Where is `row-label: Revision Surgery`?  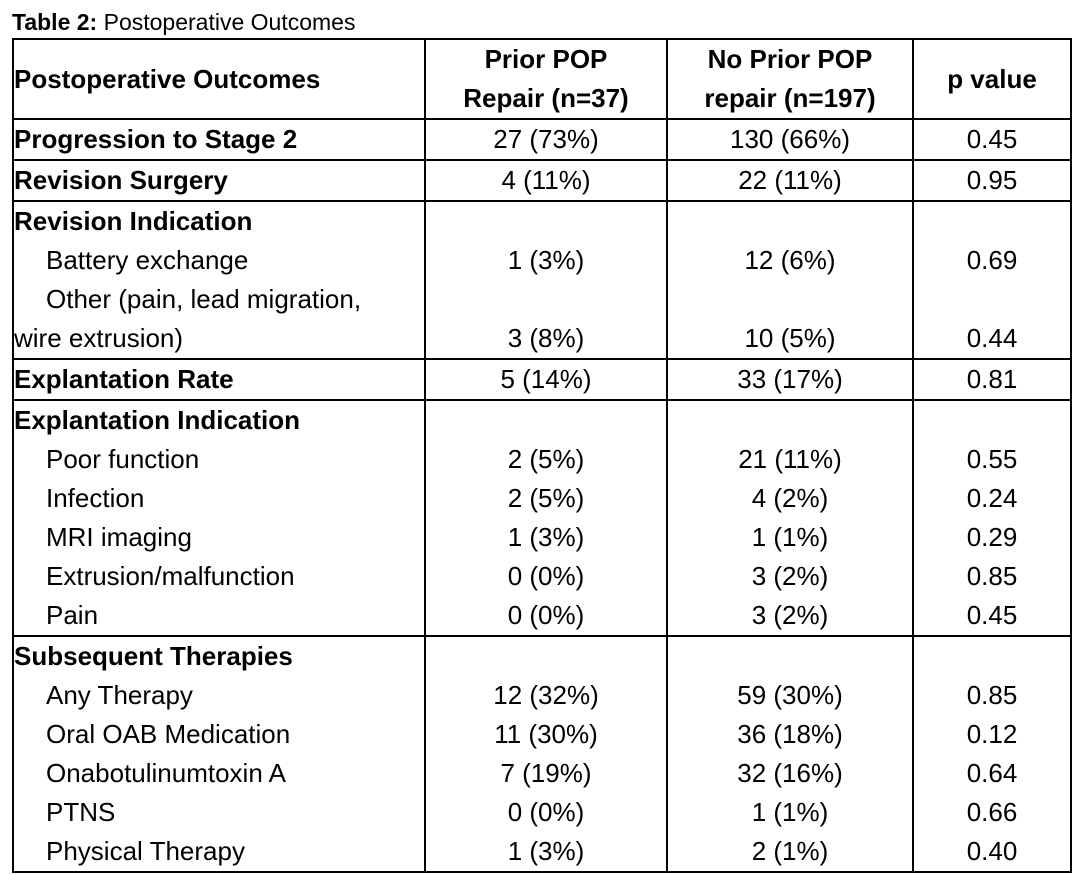
row-label: Revision Surgery is located at coordinates (219, 180).